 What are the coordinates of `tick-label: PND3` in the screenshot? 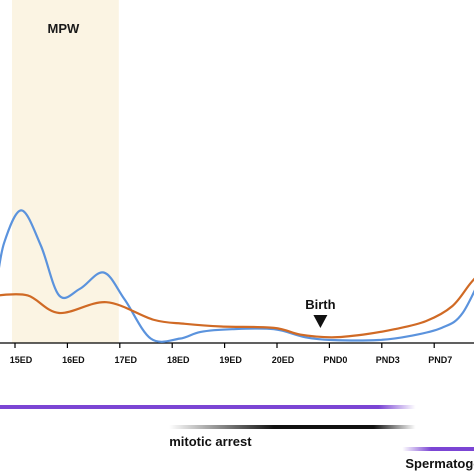 It's located at (388, 360).